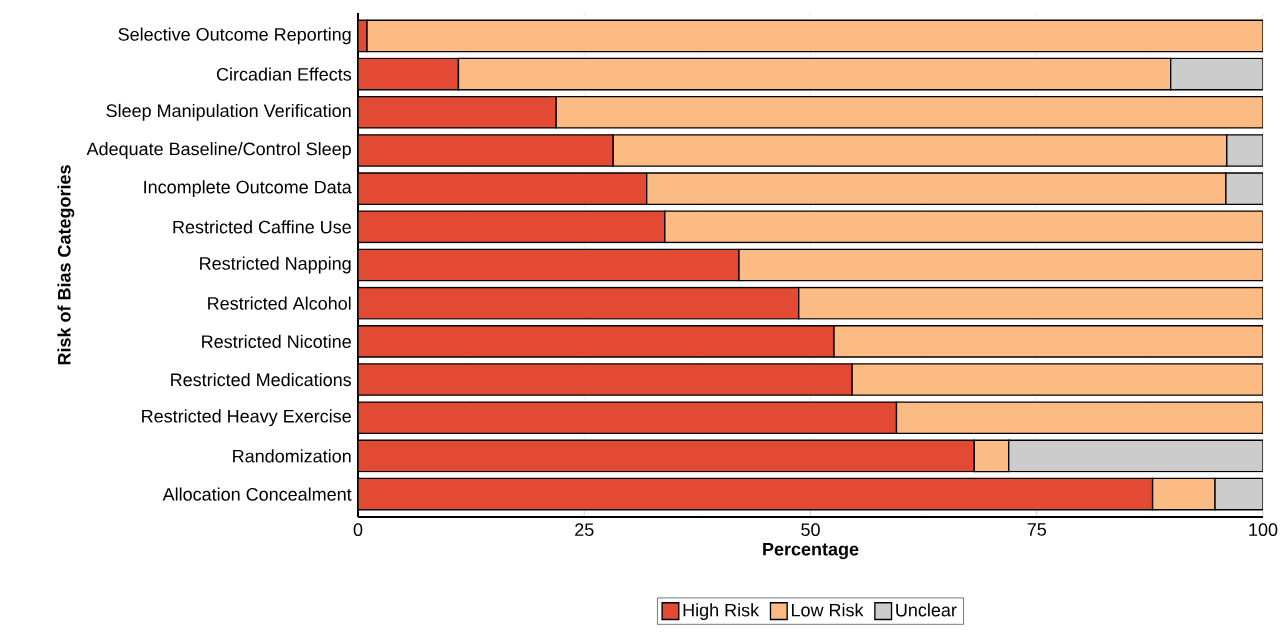 This screenshot has height=640, width=1285. What do you see at coordinates (811, 551) in the screenshot?
I see `x-axis-title: Percentage` at bounding box center [811, 551].